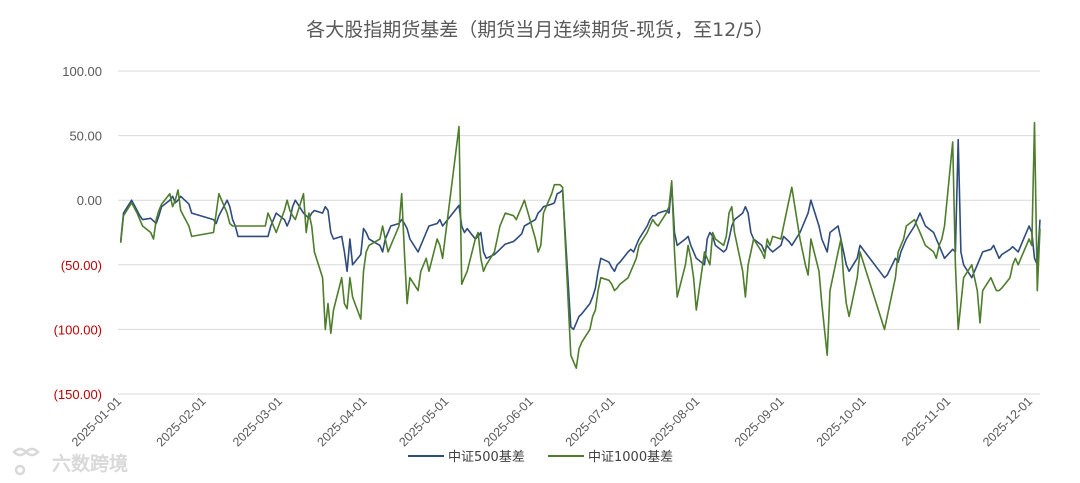 The image size is (1080, 483). I want to click on x-tick-label: 2025-05-01, so click(423, 421).